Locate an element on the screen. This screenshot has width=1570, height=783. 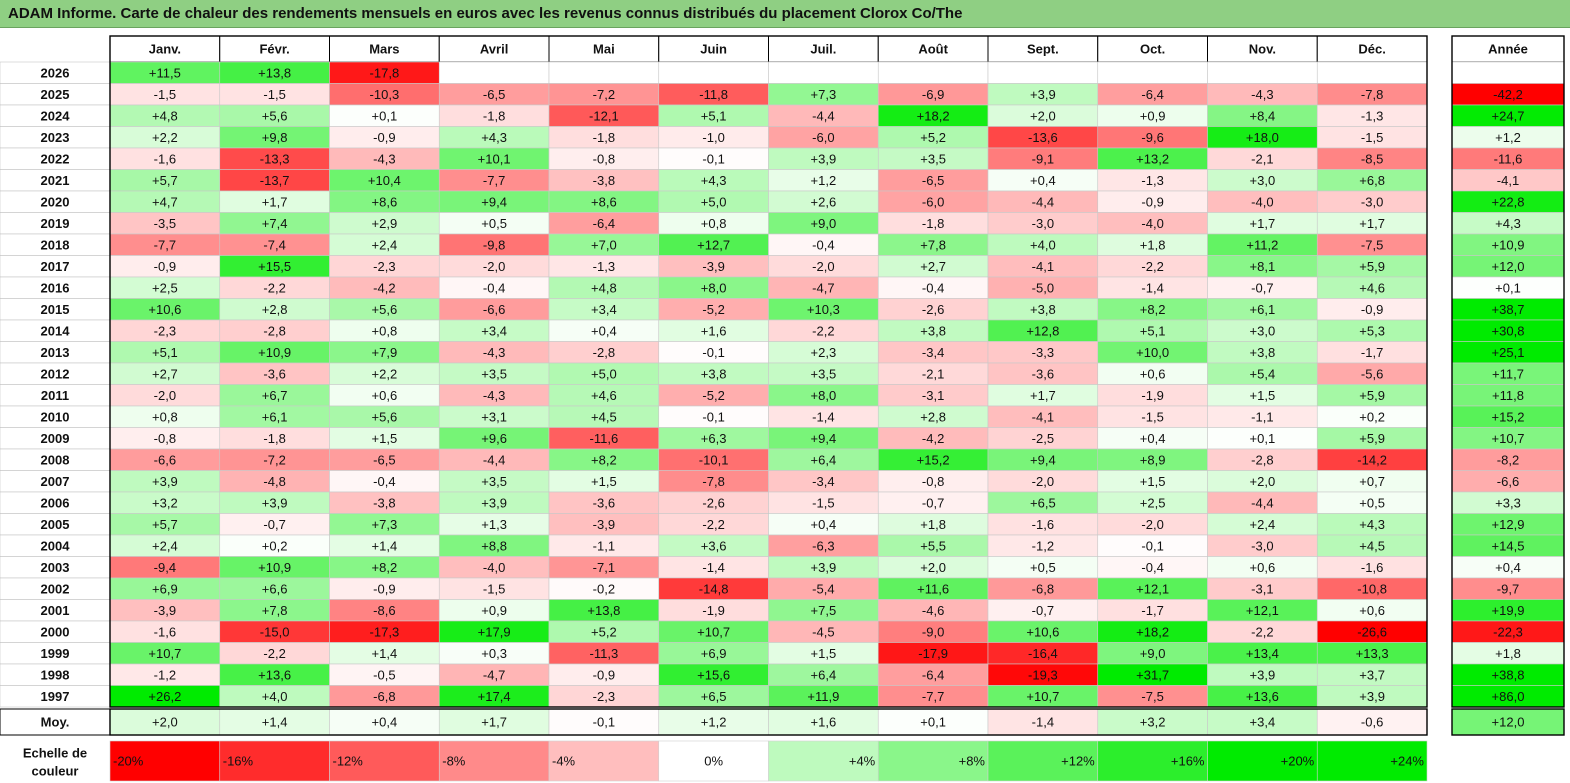
heatmap-cell-value: +1,3 is located at coordinates (494, 524).